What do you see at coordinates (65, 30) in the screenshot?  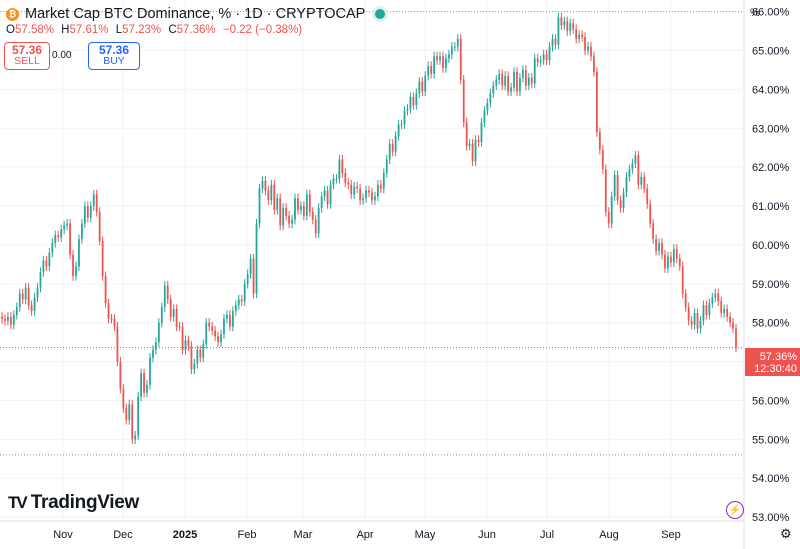 I see `high-label: H` at bounding box center [65, 30].